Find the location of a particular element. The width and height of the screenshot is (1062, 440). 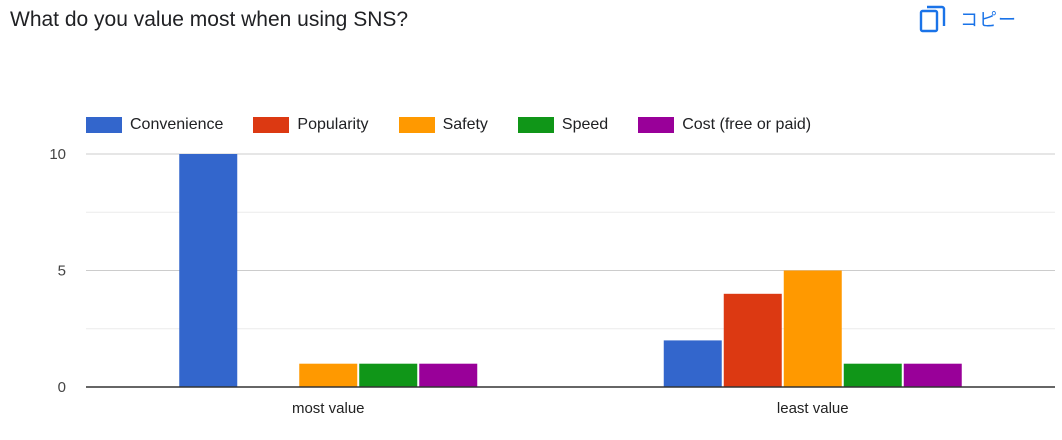

legend-item-convenience: Convenience is located at coordinates (154, 125).